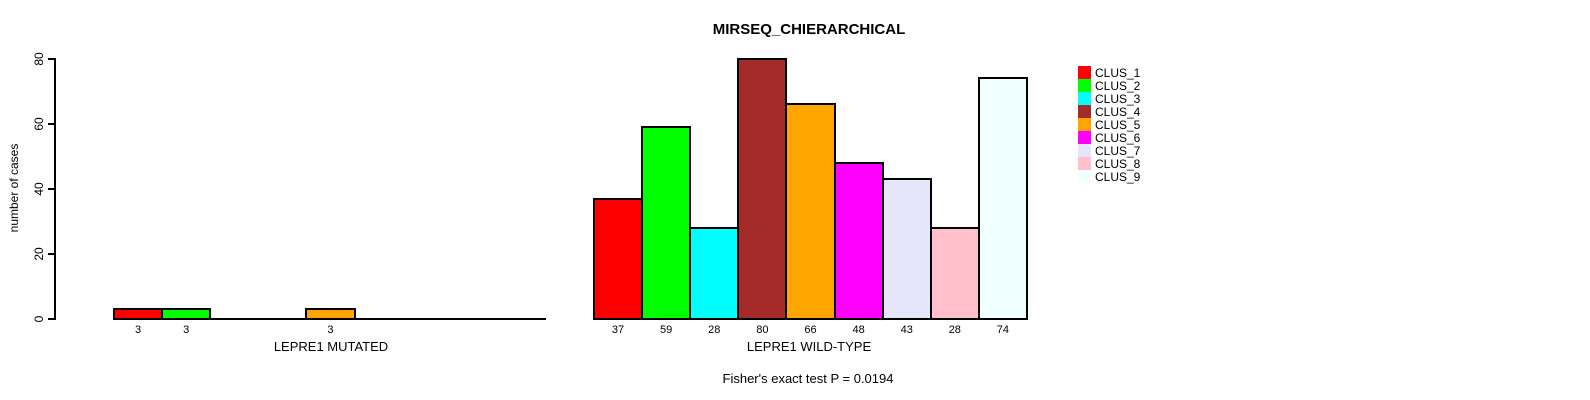 This screenshot has width=1590, height=400. What do you see at coordinates (55, 189) in the screenshot?
I see `y-axis-line` at bounding box center [55, 189].